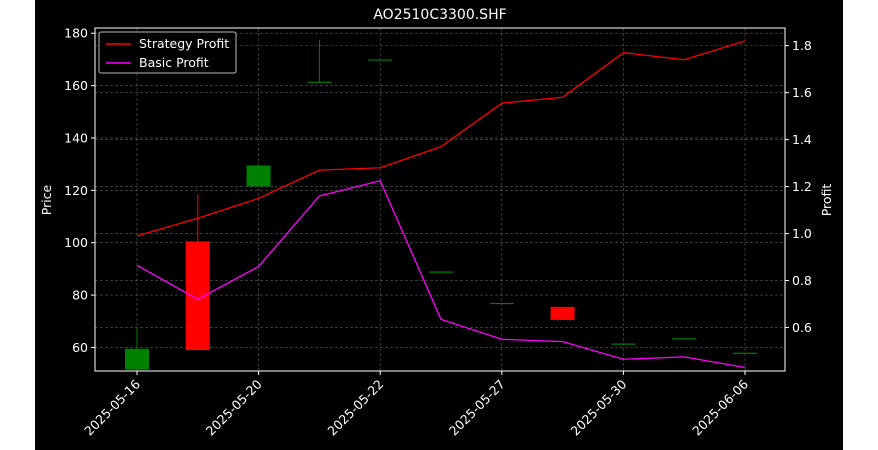  I want to click on x-tick-label: 2025-05-16, so click(112, 407).